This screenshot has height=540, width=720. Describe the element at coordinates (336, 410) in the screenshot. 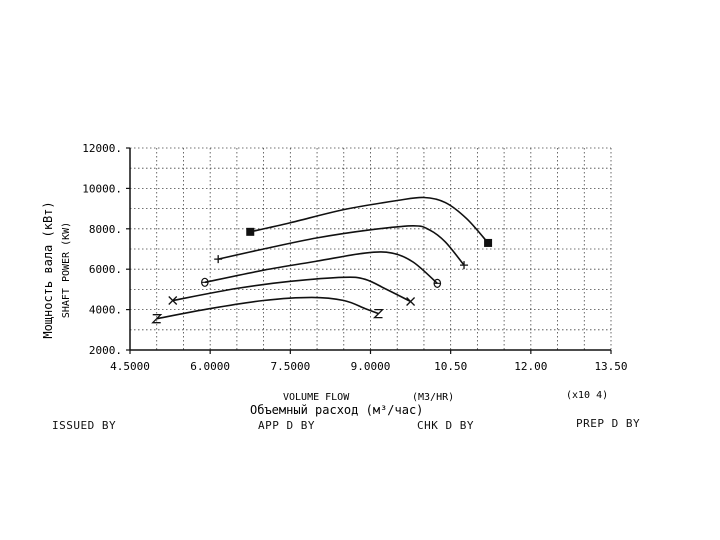

I see `x-axis-label-ru: Объемный расход (м³/час)` at that location.